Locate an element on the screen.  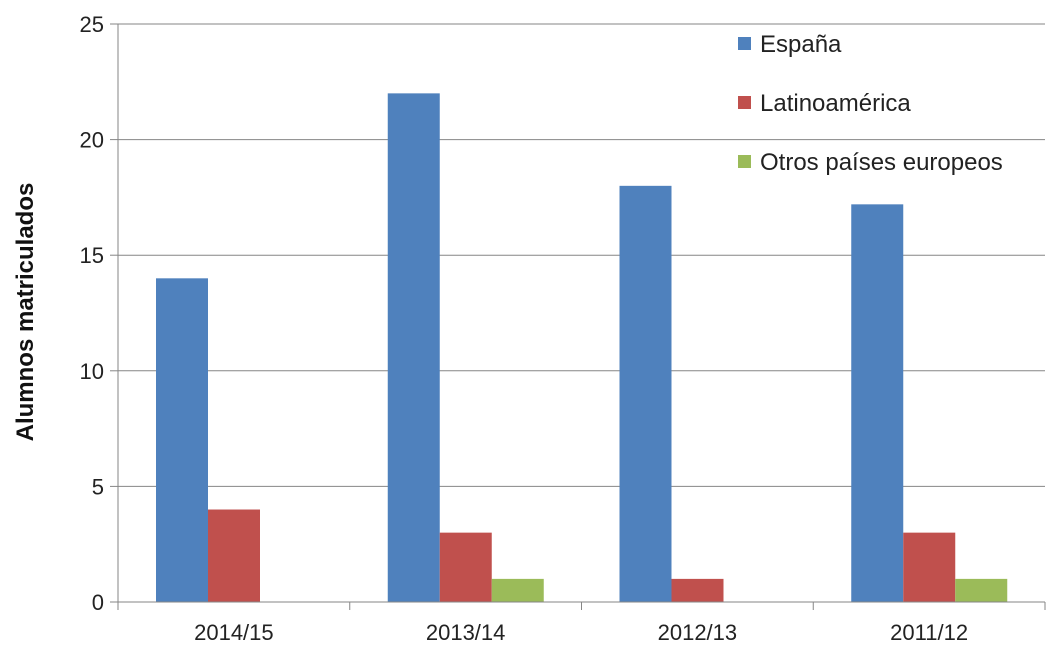
legend-label: Latinoamérica is located at coordinates (835, 103).